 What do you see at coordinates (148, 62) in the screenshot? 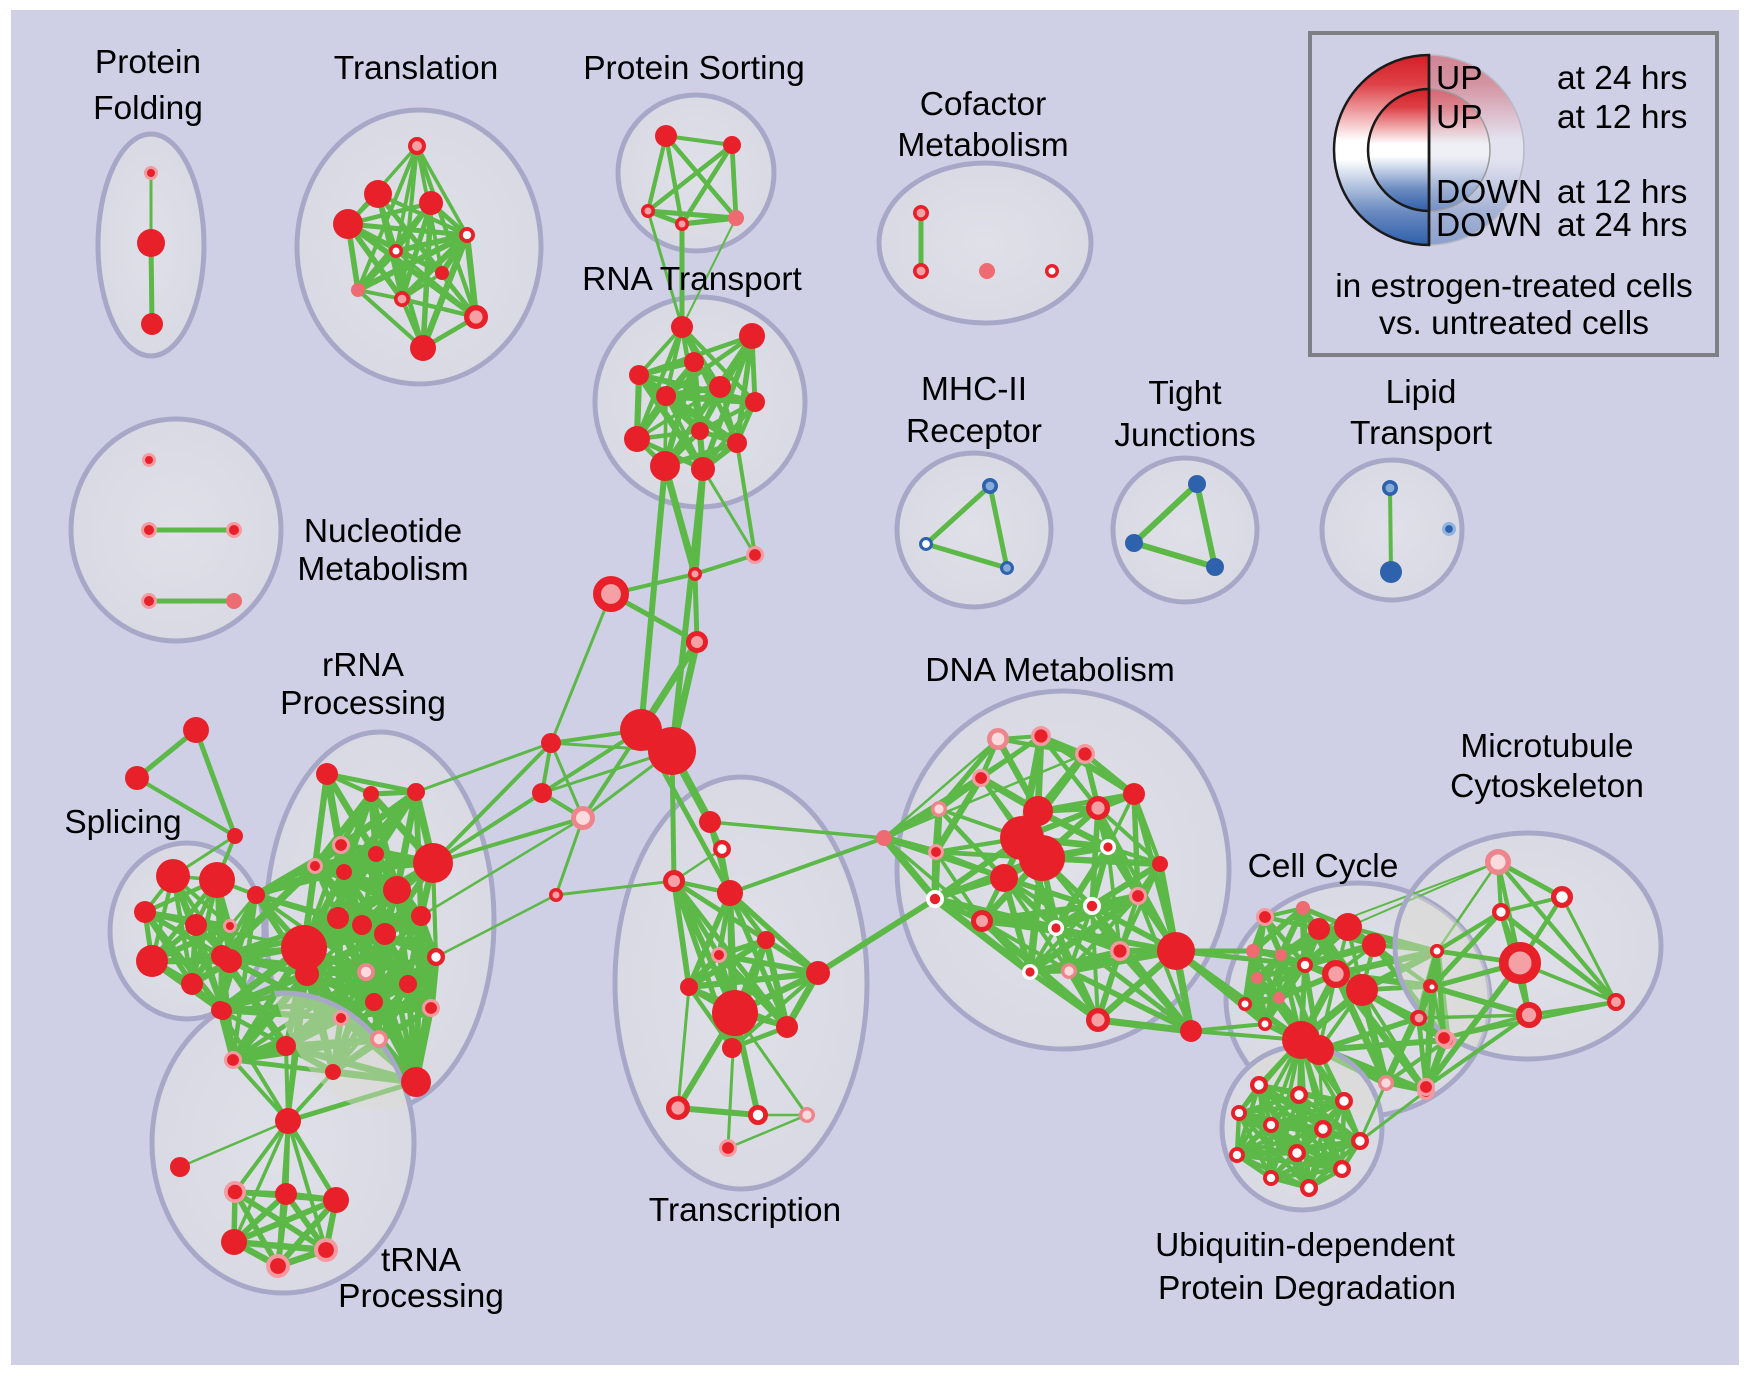
I see `svg-text: Protein` at bounding box center [148, 62].